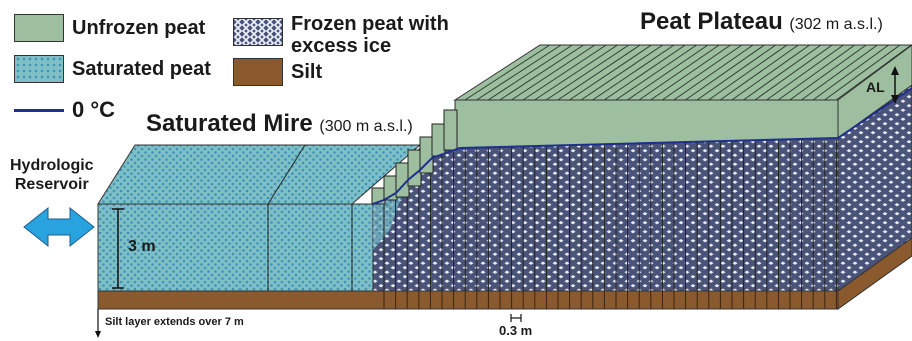 Image resolution: width=912 pixels, height=341 pixels. I want to click on unfrozen-peat-swatch, so click(39, 28).